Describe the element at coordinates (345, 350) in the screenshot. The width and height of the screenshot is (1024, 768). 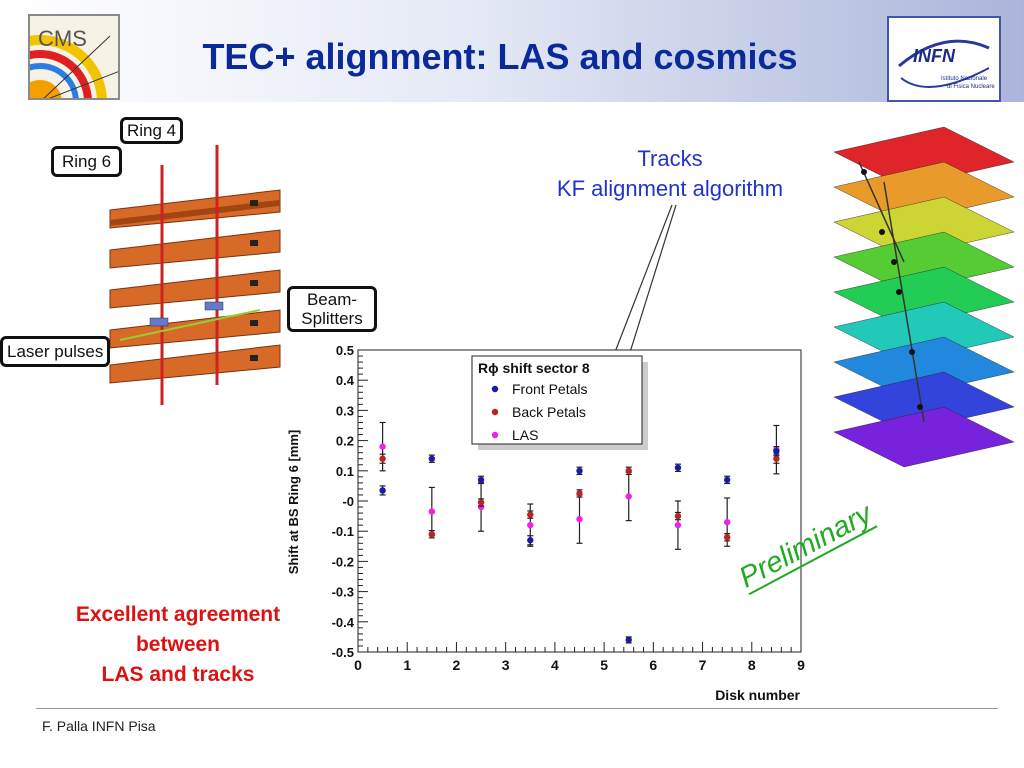
I see `y-tick-label: 0.5` at that location.